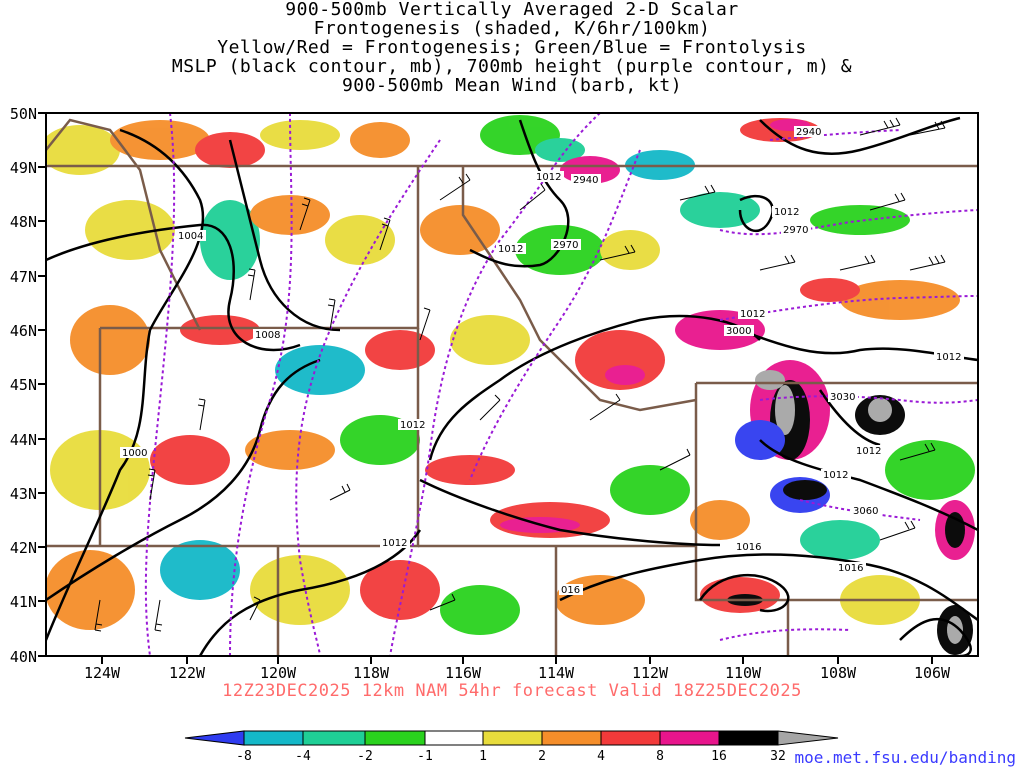 This screenshot has height=768, width=1024. I want to click on lon-label: 108W, so click(838, 673).